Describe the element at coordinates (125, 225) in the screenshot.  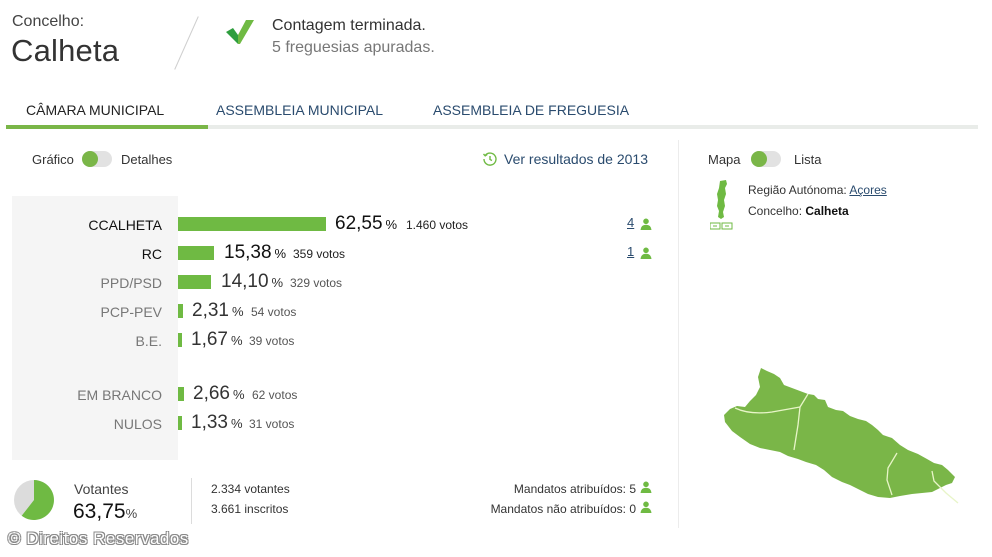
I see `party-name: CCALHETA` at that location.